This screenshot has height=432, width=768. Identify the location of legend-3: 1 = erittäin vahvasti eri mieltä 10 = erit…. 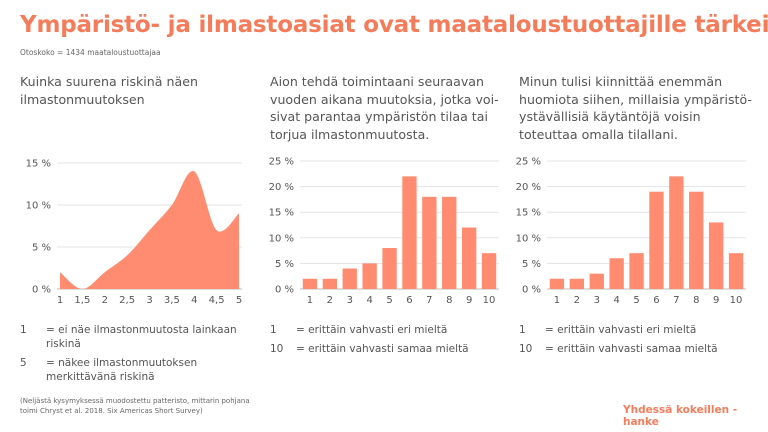
(636, 342).